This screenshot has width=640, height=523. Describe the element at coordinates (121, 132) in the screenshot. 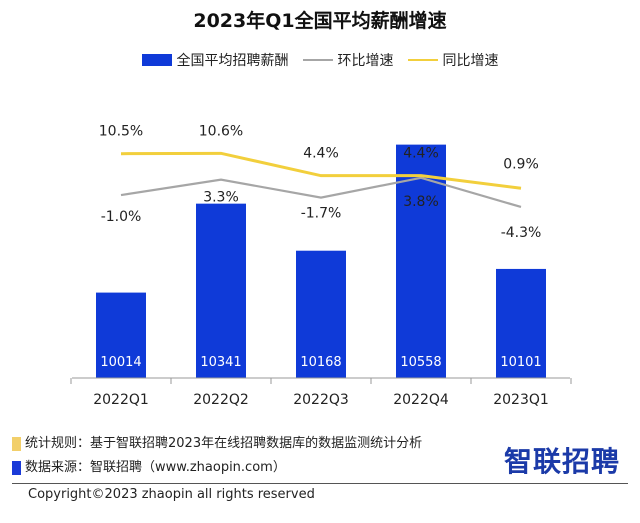

I see `yoy-label: 10.5%` at that location.